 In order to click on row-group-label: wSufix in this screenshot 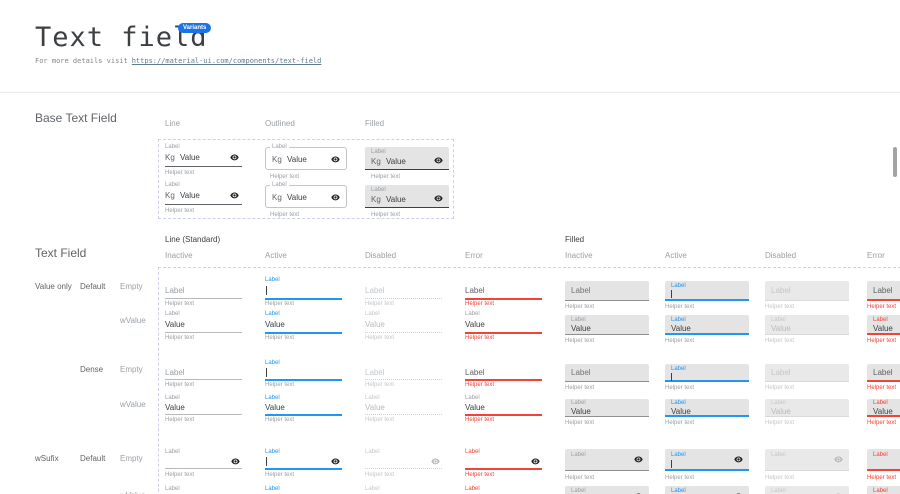, I will do `click(47, 458)`.